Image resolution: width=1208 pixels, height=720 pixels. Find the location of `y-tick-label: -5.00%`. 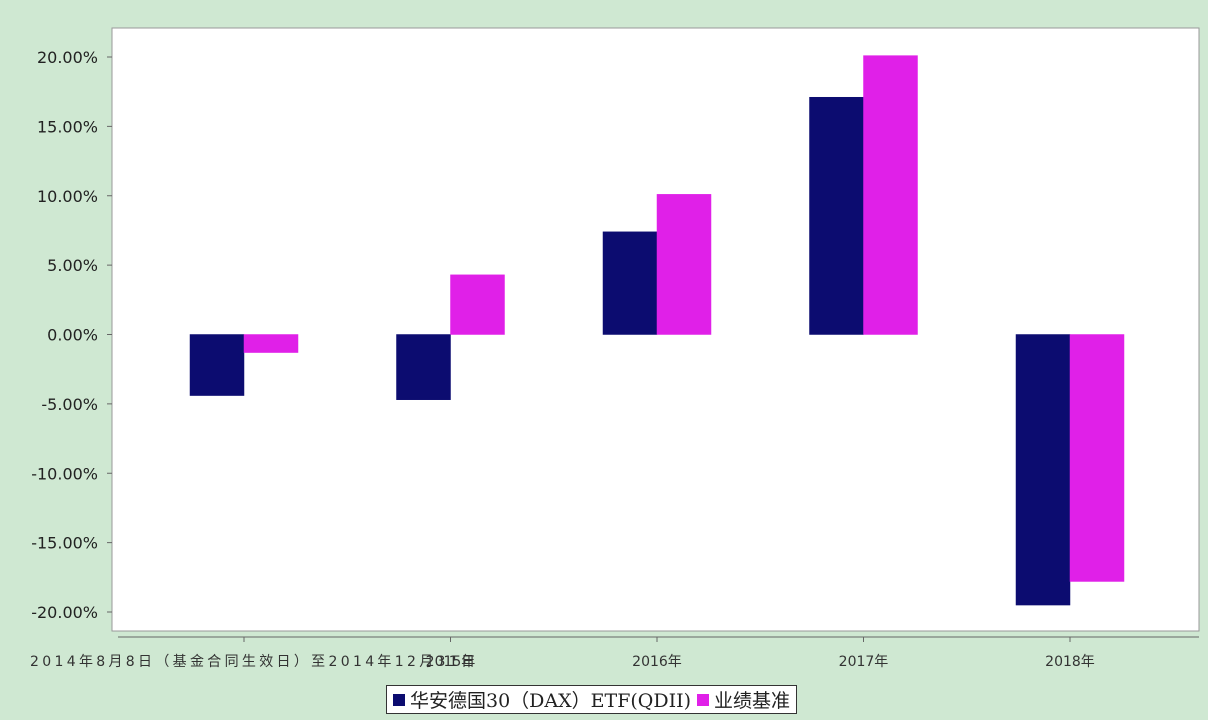

y-tick-label: -5.00% is located at coordinates (69, 404).